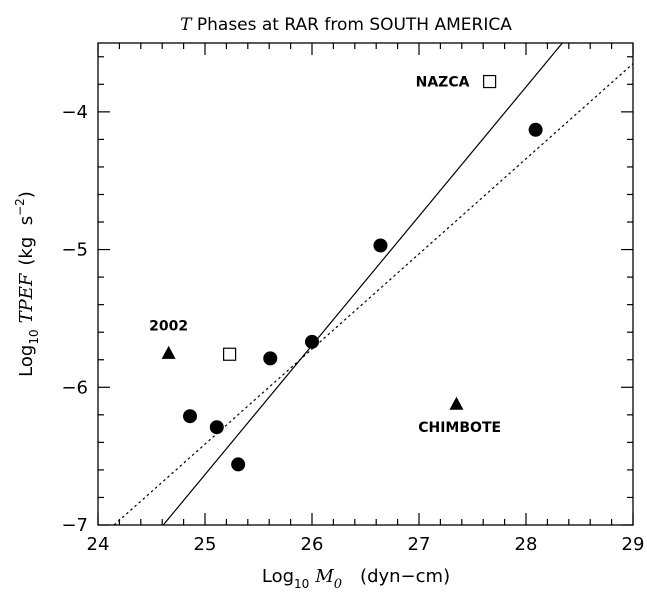 This screenshot has height=592, width=647. I want to click on y-axis-label: Log10 TPEF (kg s−2), so click(27, 284).